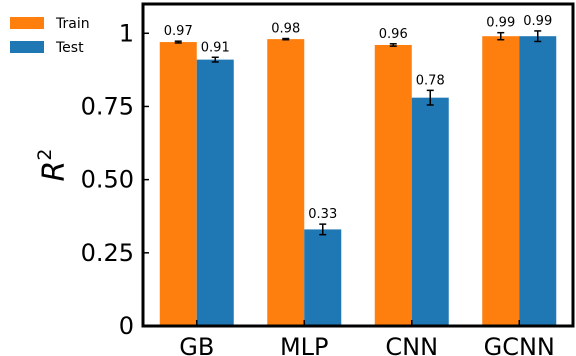 This screenshot has height=356, width=576. I want to click on data-label-test-gb: 0.91, so click(215, 47).